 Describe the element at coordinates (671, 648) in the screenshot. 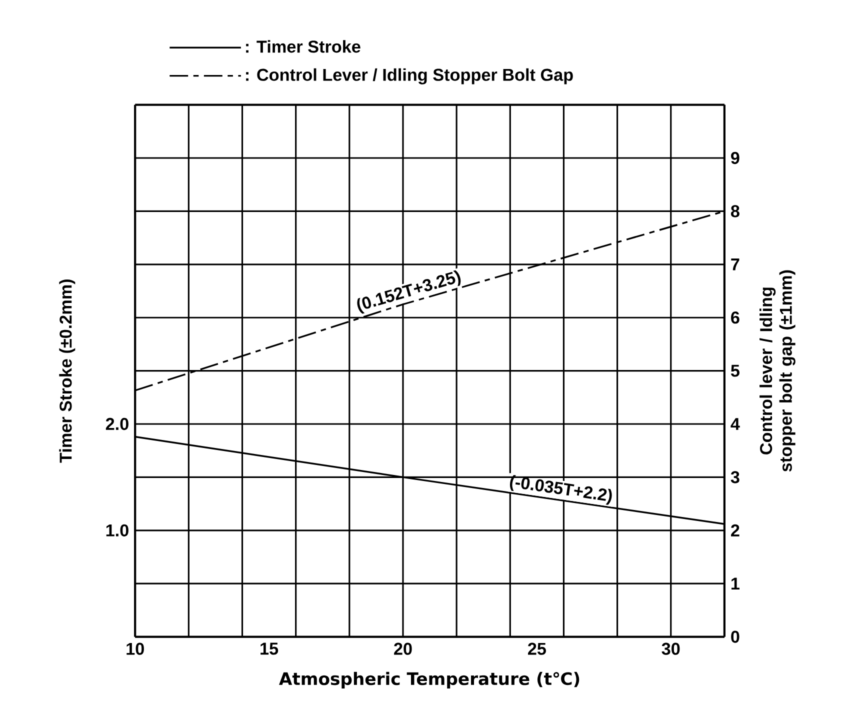

I see `x-tick-label: 30` at that location.